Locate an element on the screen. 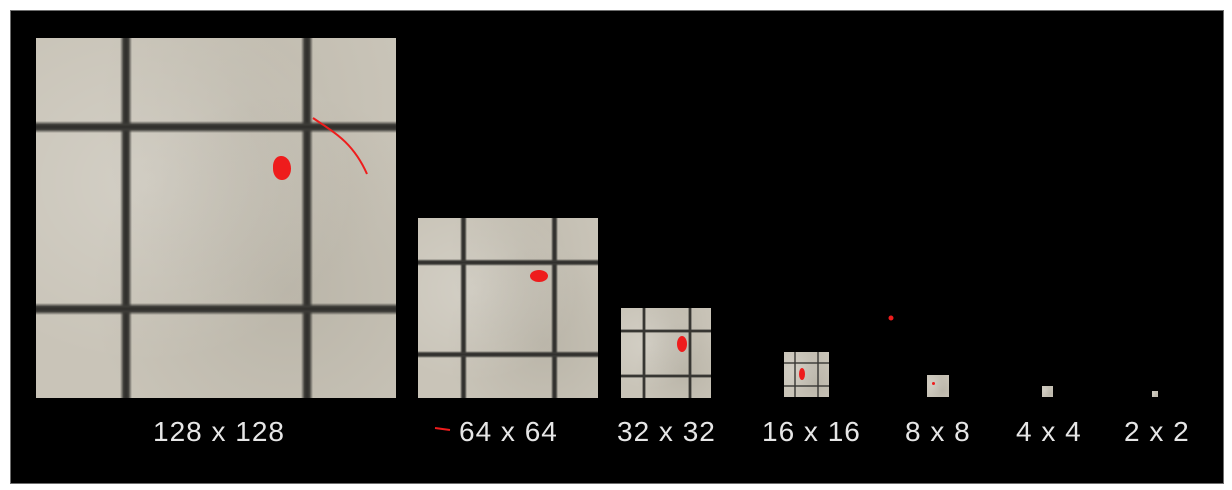 The height and width of the screenshot is (490, 1232). size-label-16: 16 x 16 is located at coordinates (811, 432).